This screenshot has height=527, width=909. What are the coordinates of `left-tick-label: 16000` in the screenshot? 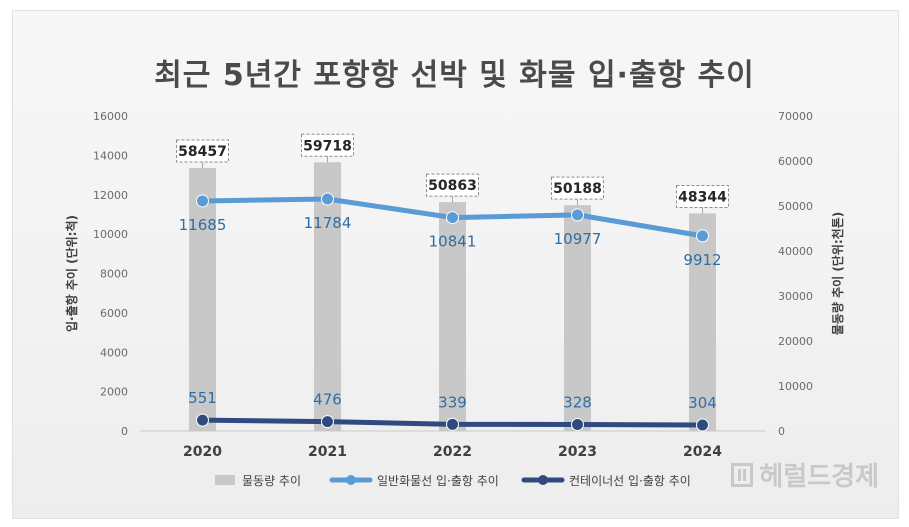 It's located at (110, 116).